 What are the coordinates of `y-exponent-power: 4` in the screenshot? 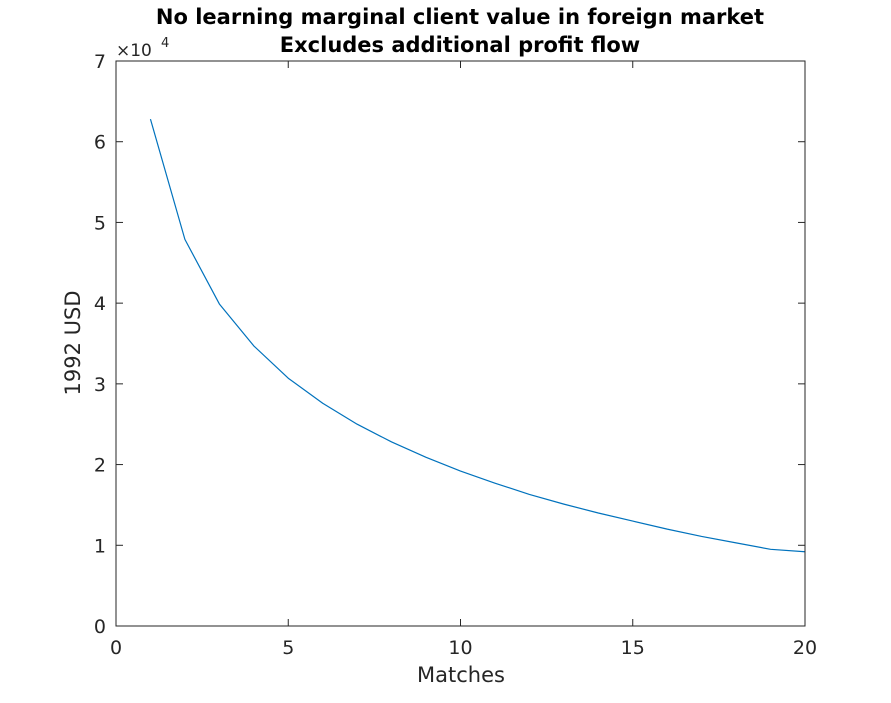 It's located at (165, 43).